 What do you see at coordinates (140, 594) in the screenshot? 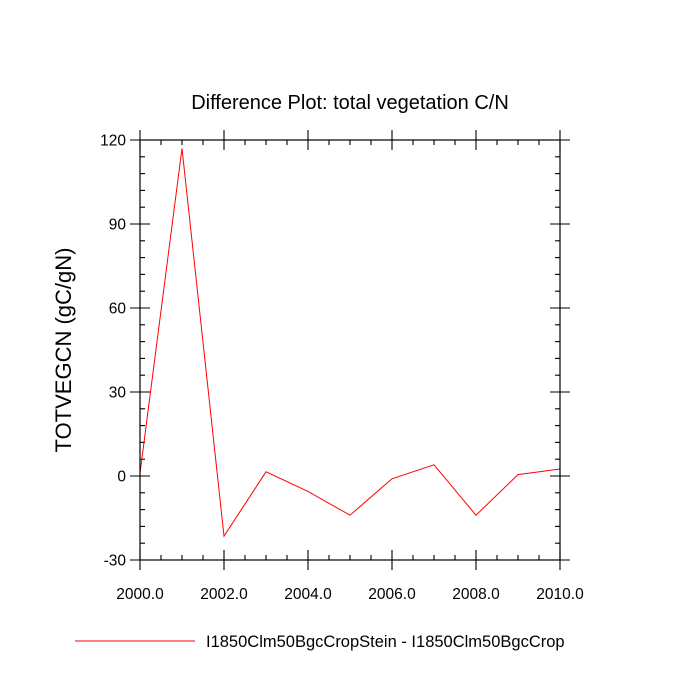
I see `x-tick-label: 2000.0` at bounding box center [140, 594].